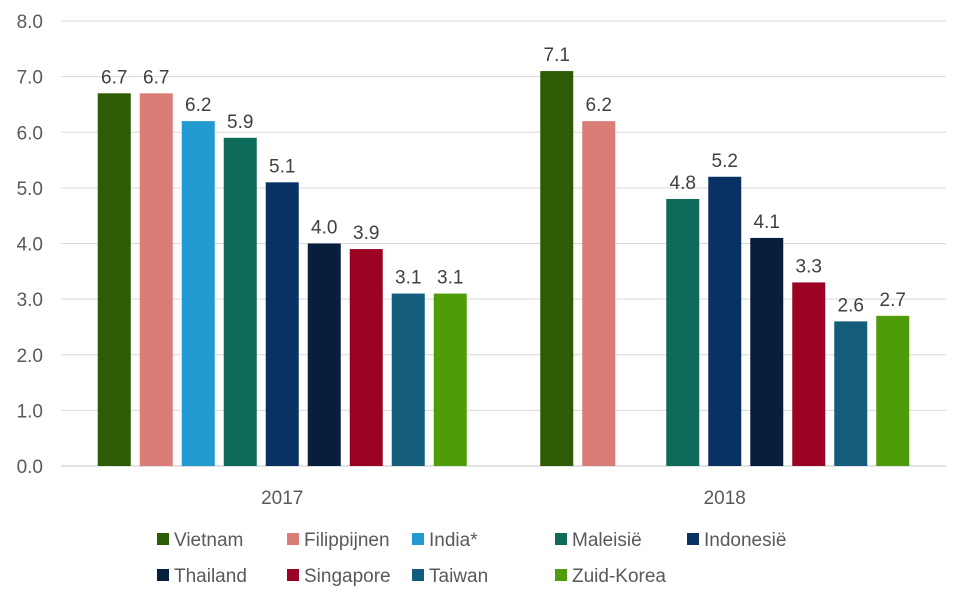 This screenshot has height=600, width=960. I want to click on y-tick-label: 6.0, so click(30, 133).